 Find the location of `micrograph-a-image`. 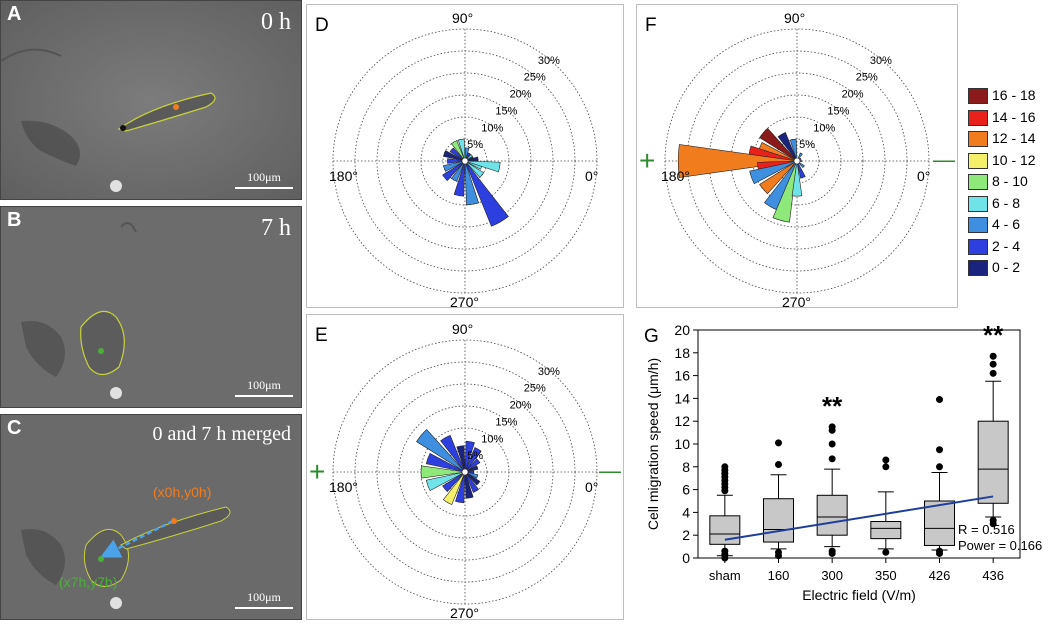

micrograph-a-image is located at coordinates (151, 100).